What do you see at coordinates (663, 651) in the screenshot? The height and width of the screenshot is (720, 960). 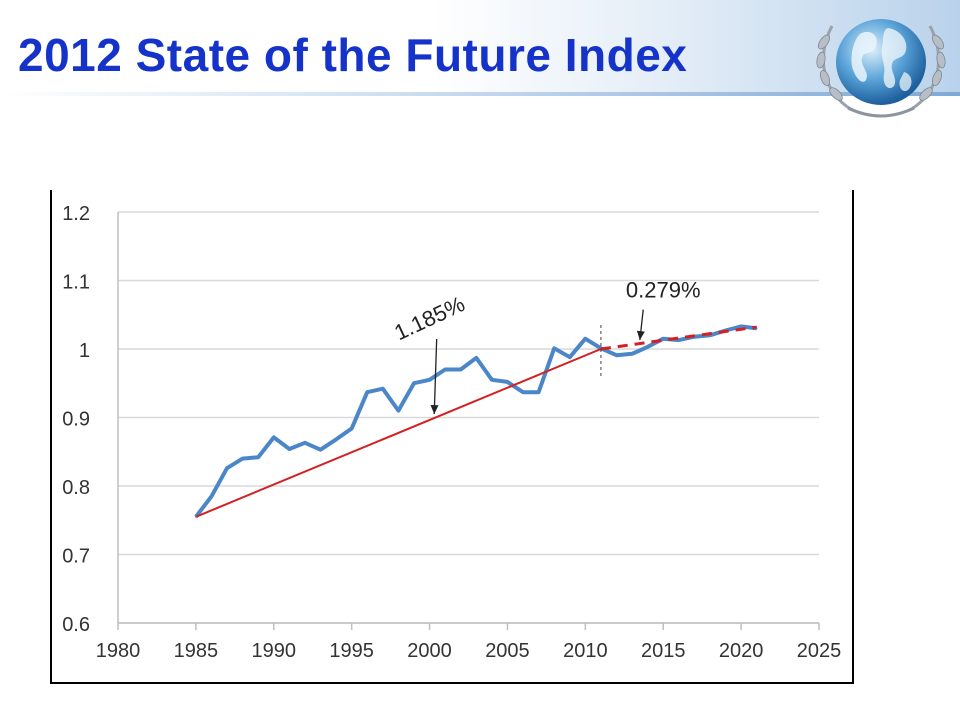 I see `x-tick-label: 2015` at bounding box center [663, 651].